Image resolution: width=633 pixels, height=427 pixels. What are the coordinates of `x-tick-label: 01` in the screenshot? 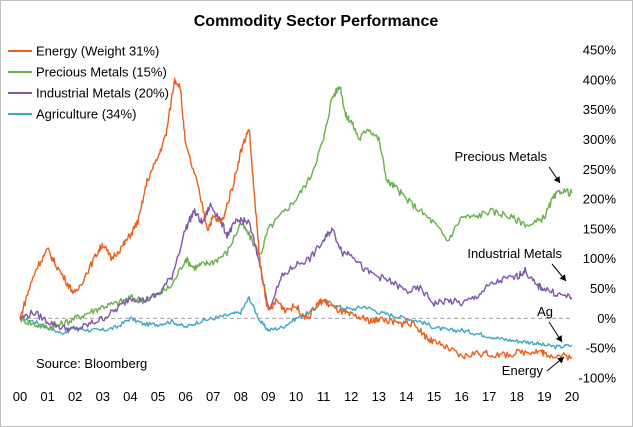 It's located at (47, 396).